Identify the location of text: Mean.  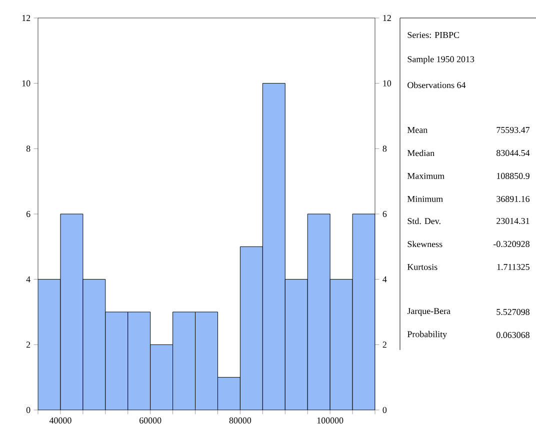
(417, 130).